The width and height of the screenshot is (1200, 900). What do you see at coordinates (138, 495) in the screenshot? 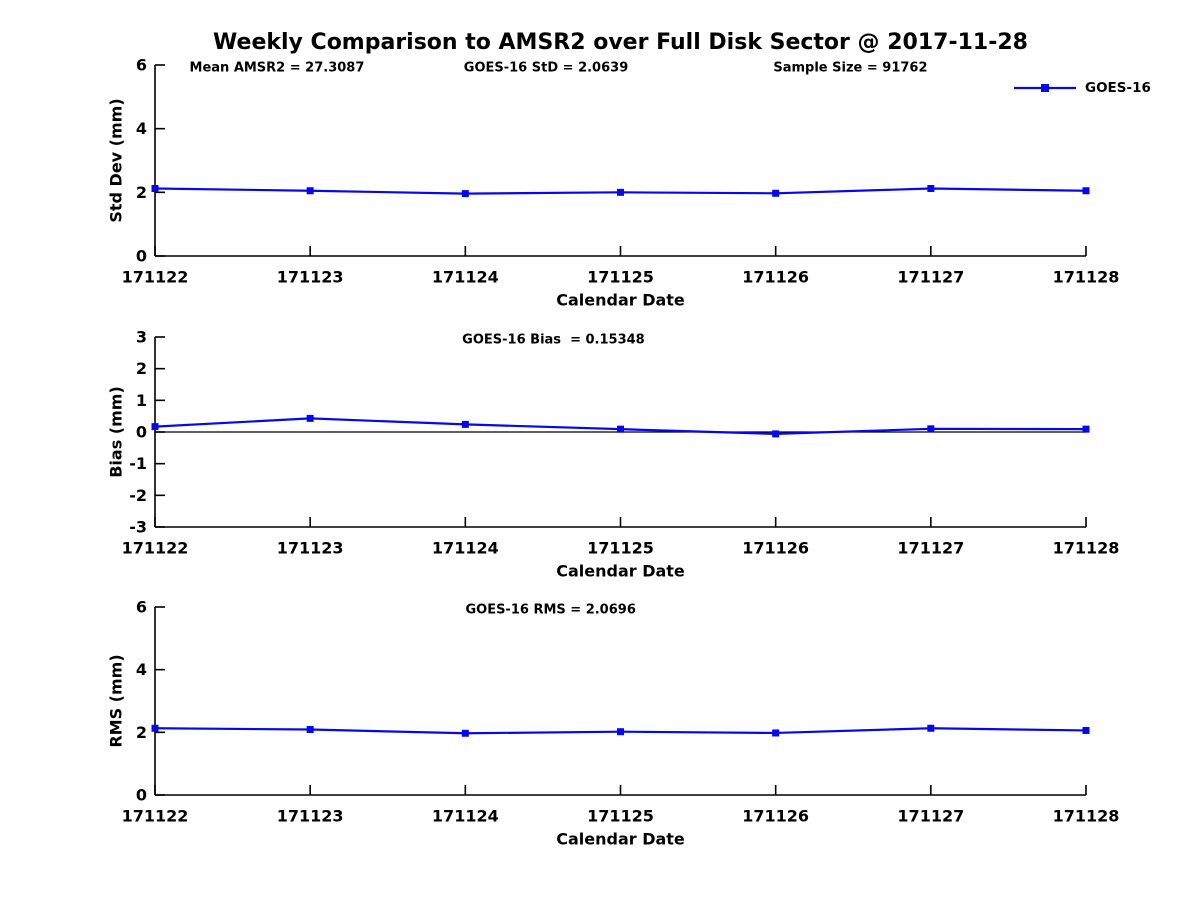
I see `y-tick-label: -2` at bounding box center [138, 495].